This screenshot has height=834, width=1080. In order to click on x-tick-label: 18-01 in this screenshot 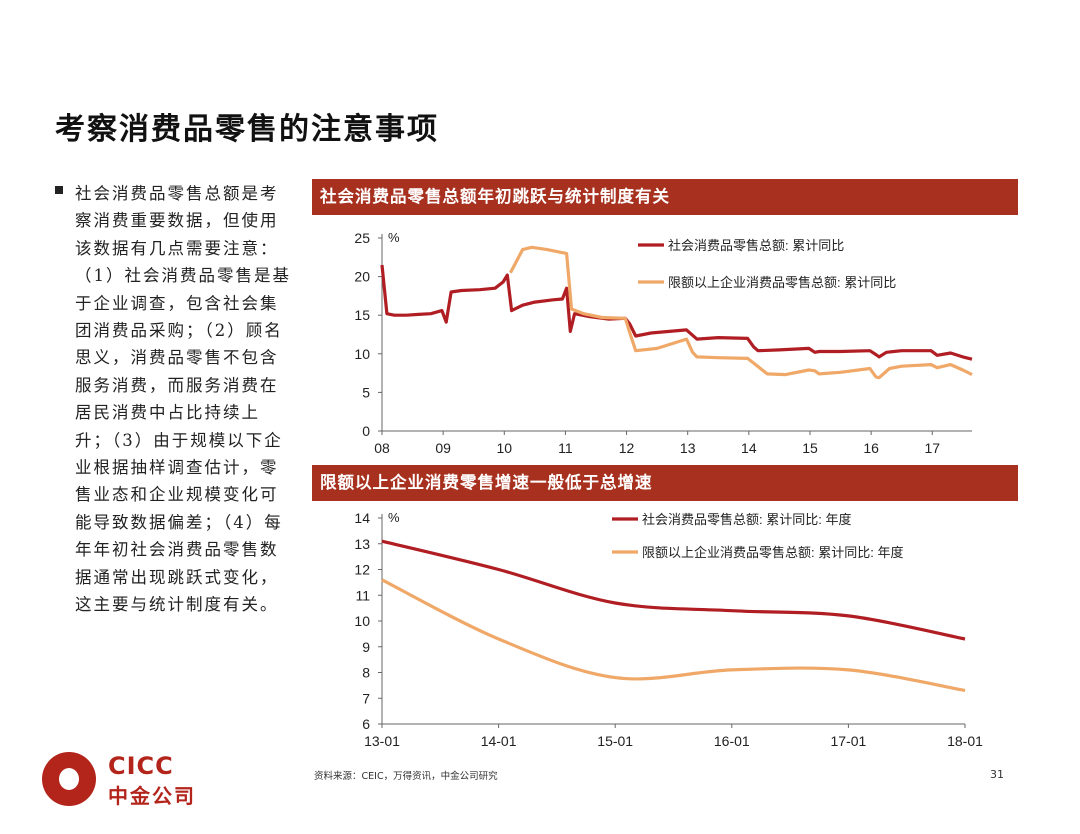, I will do `click(965, 741)`.